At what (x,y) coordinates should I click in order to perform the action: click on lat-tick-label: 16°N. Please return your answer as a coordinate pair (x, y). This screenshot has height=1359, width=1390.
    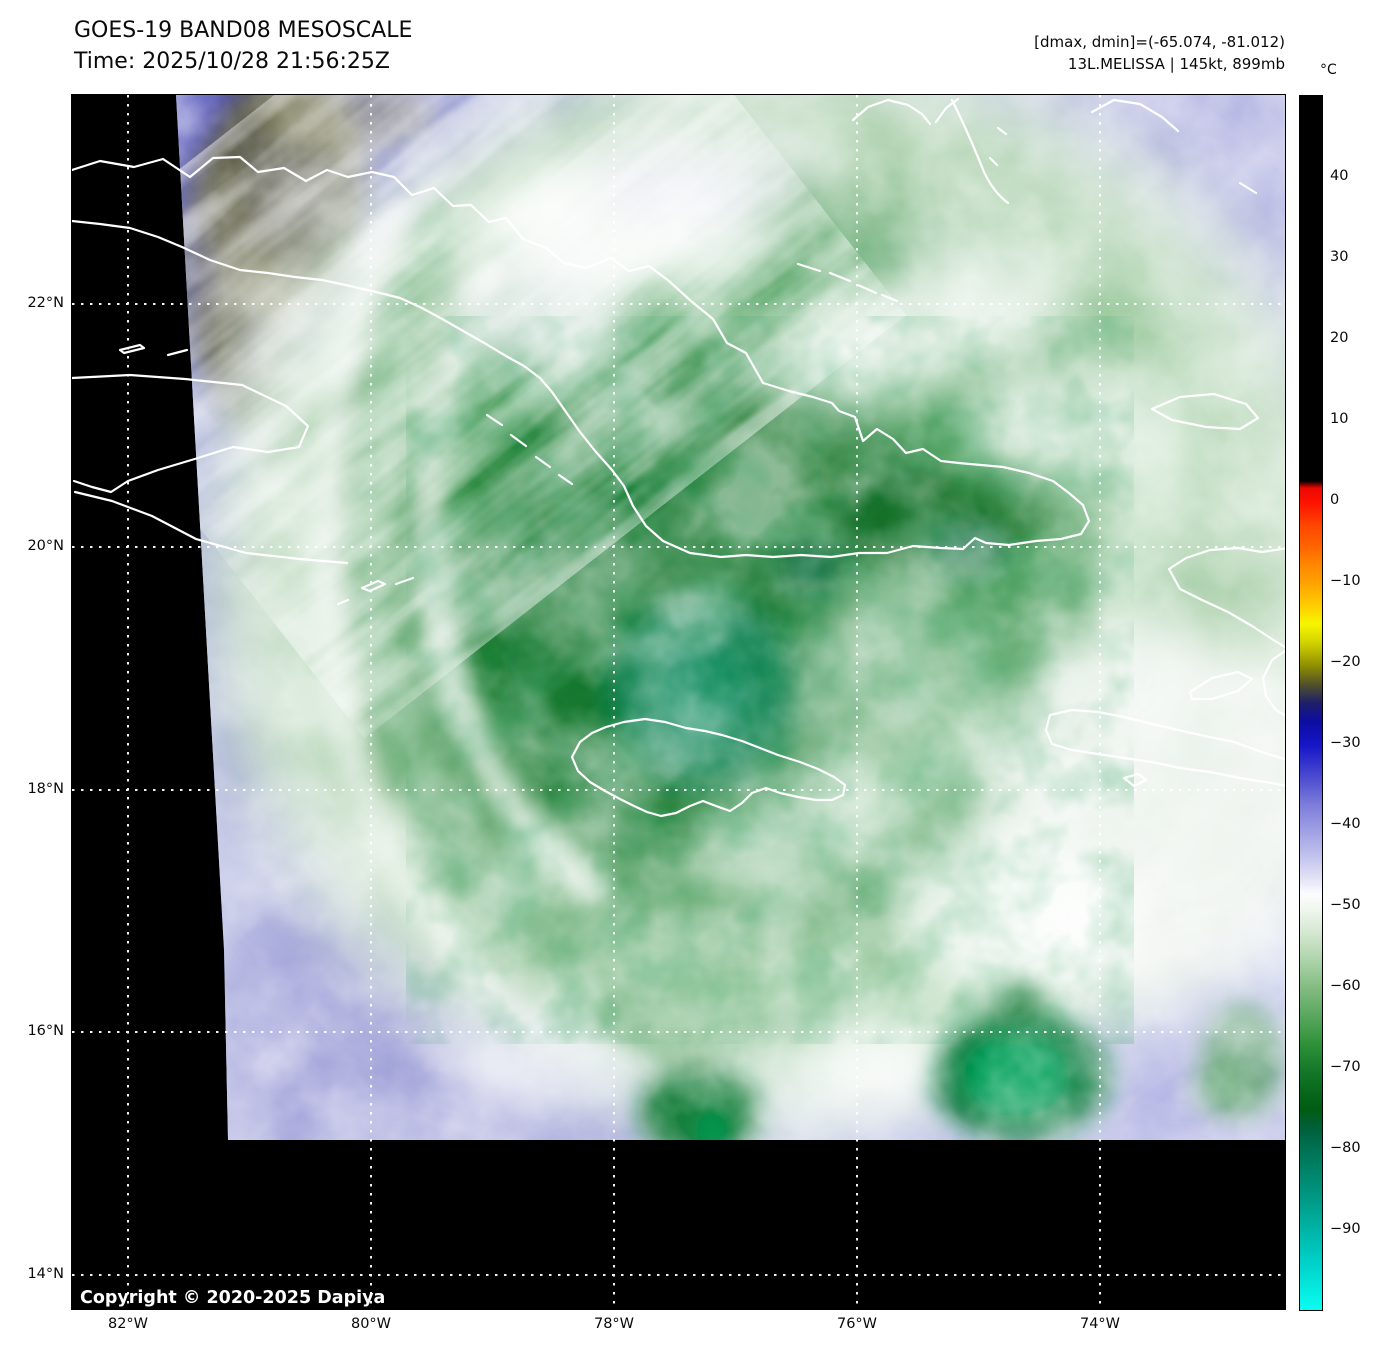
    Looking at the image, I should click on (45, 1031).